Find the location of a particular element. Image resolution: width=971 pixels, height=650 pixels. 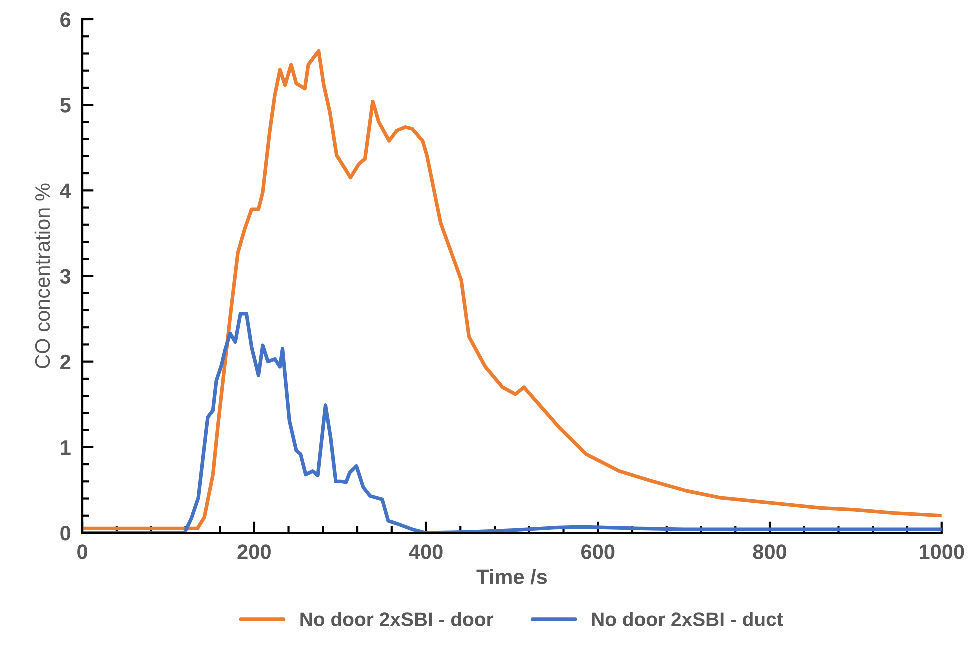

y-axis-title: CO concentration % is located at coordinates (42, 276).